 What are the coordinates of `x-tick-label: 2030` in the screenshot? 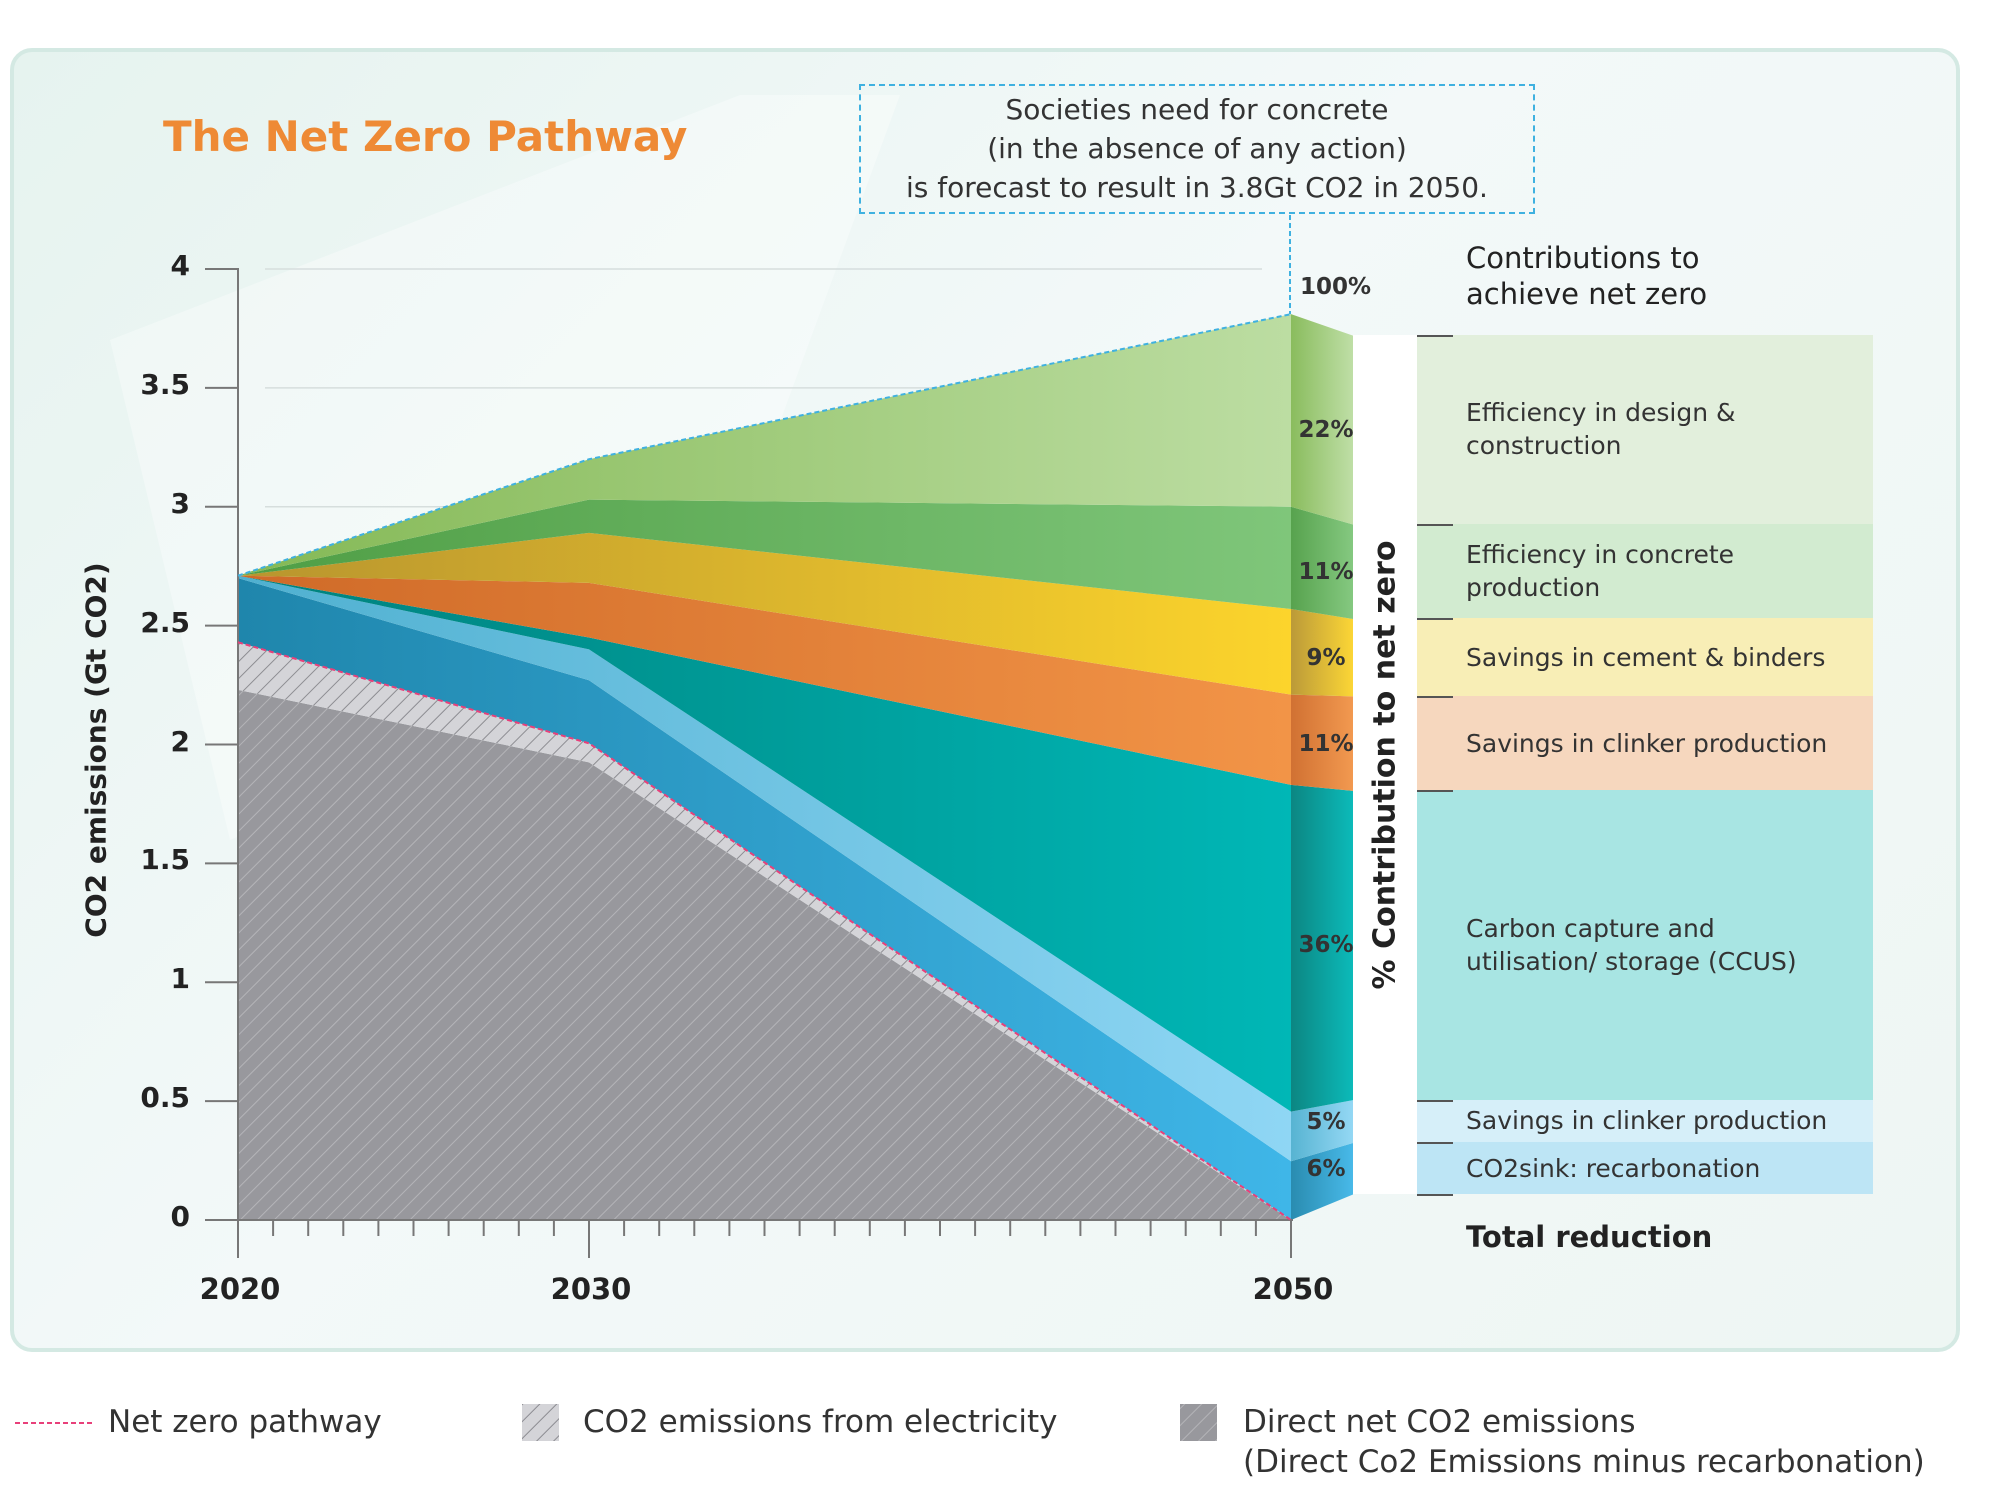 It's located at (591, 1289).